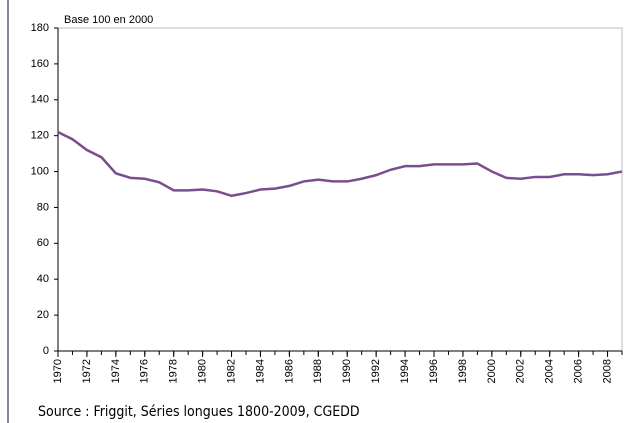 The image size is (624, 423). Describe the element at coordinates (145, 371) in the screenshot. I see `x-tick-label: 1976` at that location.